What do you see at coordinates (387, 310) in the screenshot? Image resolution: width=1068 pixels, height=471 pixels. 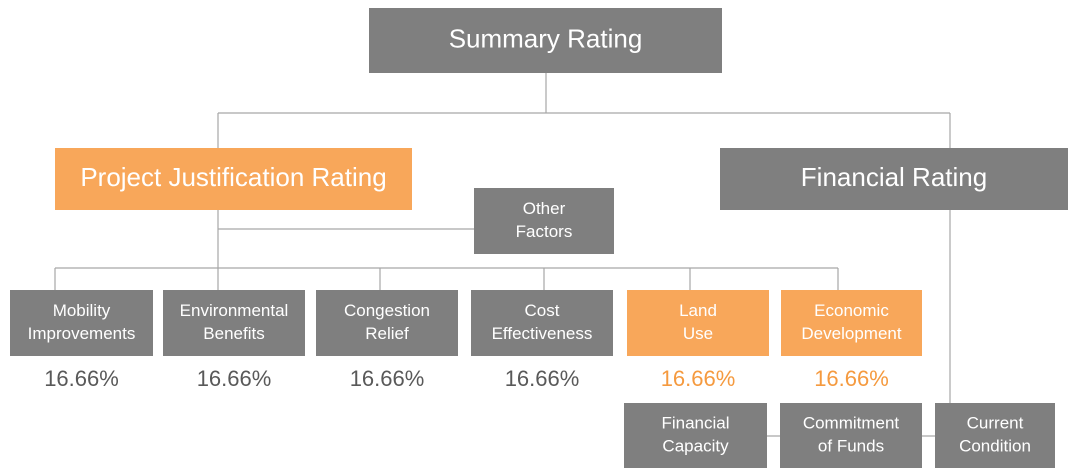 I see `node-label: Congestion` at bounding box center [387, 310].